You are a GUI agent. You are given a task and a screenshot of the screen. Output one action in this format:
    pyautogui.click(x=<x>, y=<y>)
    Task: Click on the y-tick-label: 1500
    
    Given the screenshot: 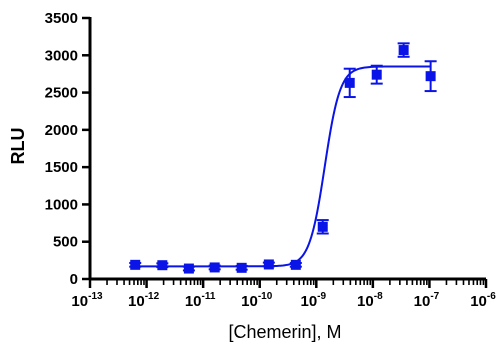 What is the action you would take?
    pyautogui.click(x=61, y=167)
    